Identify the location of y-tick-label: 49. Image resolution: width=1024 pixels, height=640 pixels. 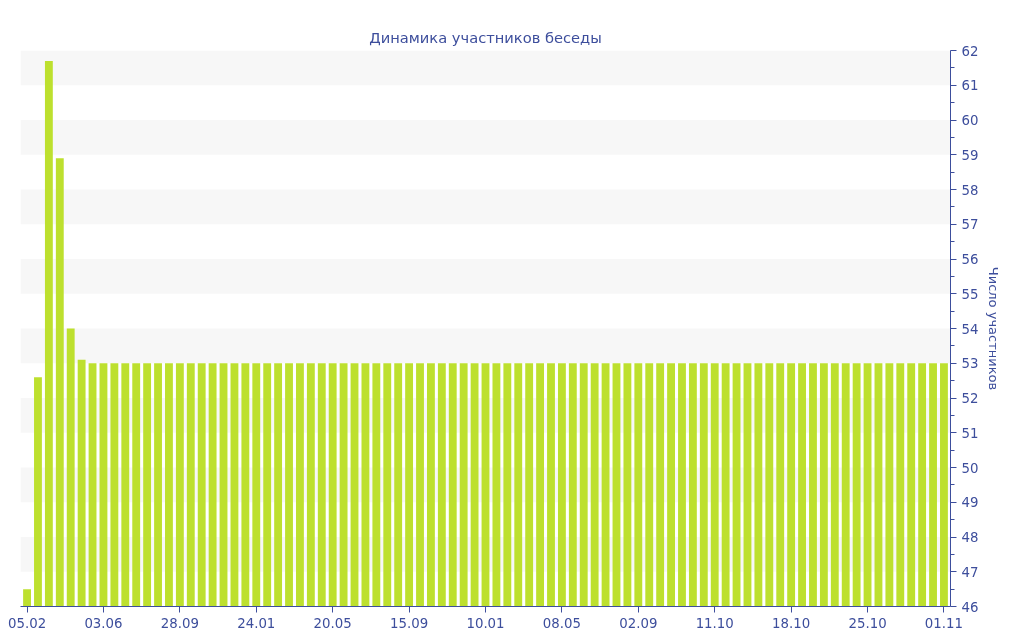
(970, 503).